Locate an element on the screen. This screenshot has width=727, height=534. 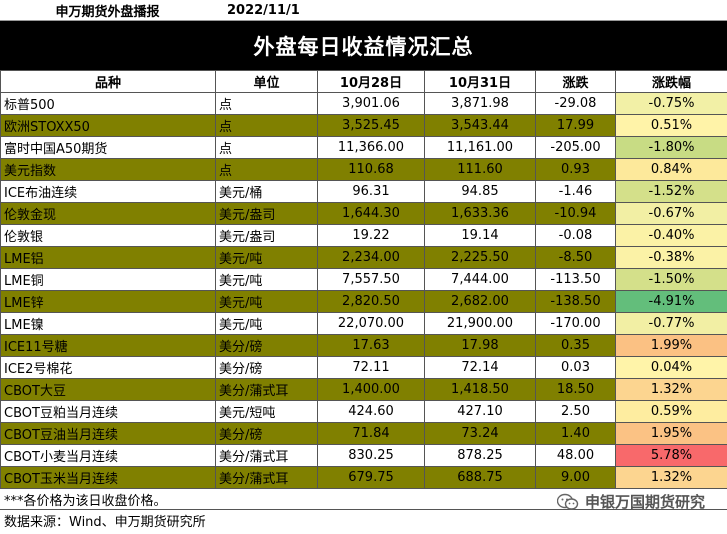
change-cell: -29.08 is located at coordinates (575, 103).